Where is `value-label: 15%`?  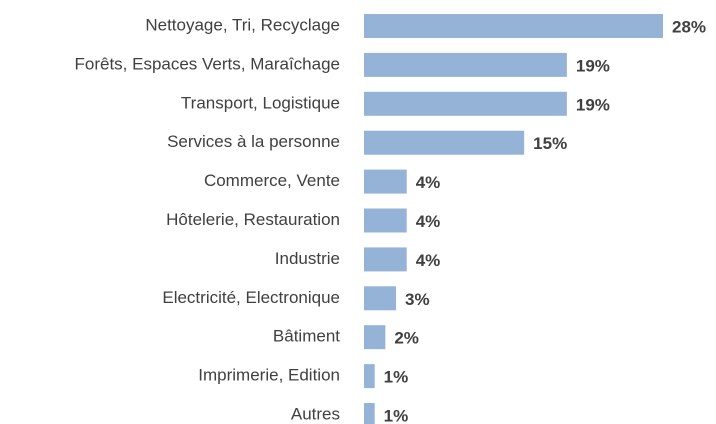 value-label: 15% is located at coordinates (550, 143).